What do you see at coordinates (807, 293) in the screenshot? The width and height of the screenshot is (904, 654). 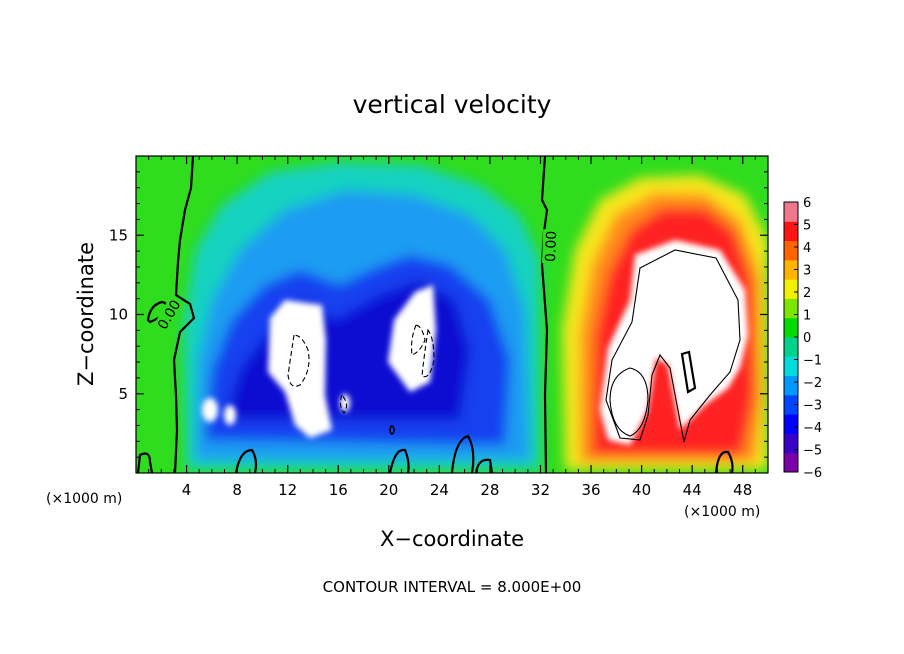 I see `colorbar-tick-label: 2` at bounding box center [807, 293].